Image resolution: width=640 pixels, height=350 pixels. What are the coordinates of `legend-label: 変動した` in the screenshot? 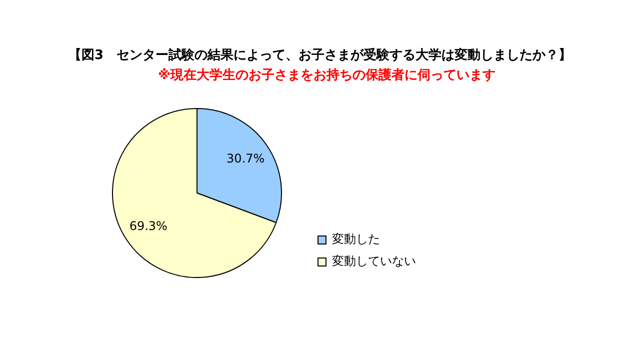 It's located at (356, 239).